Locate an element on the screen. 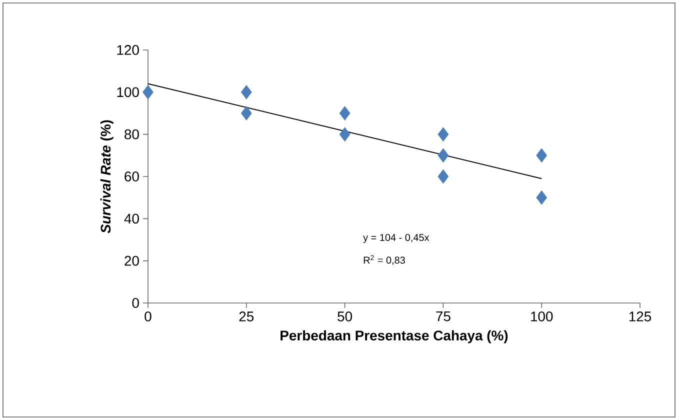 The width and height of the screenshot is (678, 420). x-tick-label: 125 is located at coordinates (640, 317).